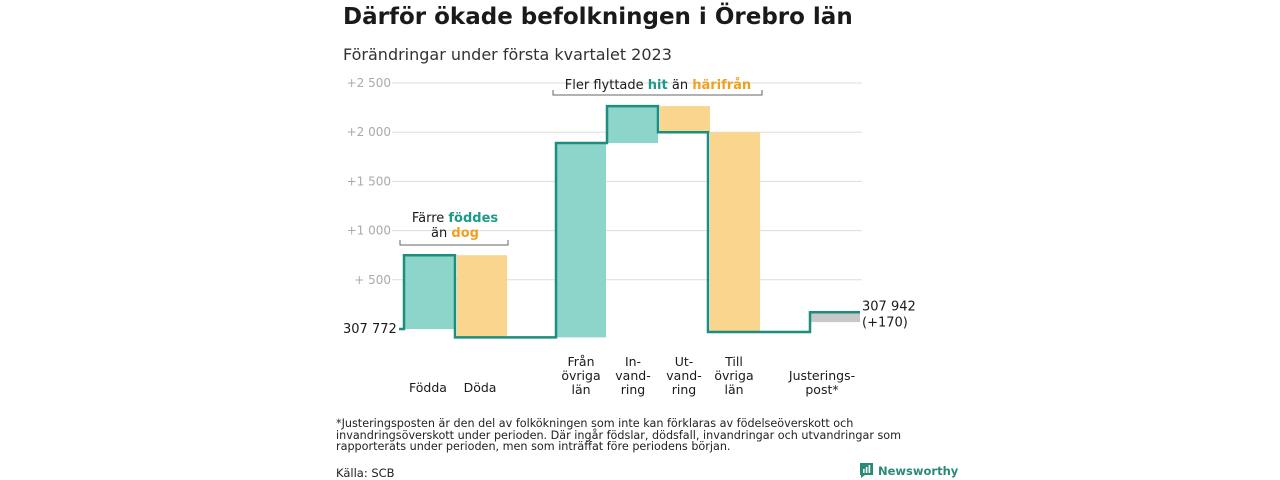 This screenshot has width=1280, height=480. I want to click on chart-title: Därför ökade befolkningen i Örebro län, so click(598, 17).